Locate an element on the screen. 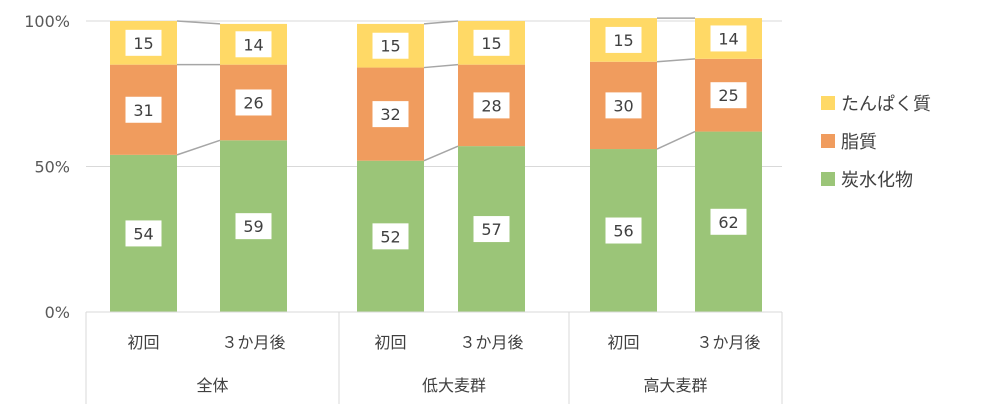 The height and width of the screenshot is (414, 986). data-label: 26 is located at coordinates (253, 102).